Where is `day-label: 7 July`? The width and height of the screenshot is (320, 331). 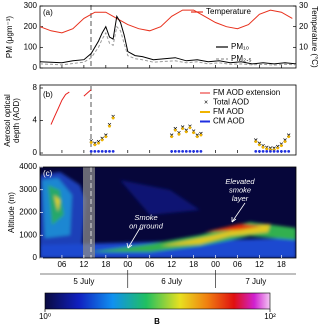
day-label: 7 July is located at coordinates (255, 281).